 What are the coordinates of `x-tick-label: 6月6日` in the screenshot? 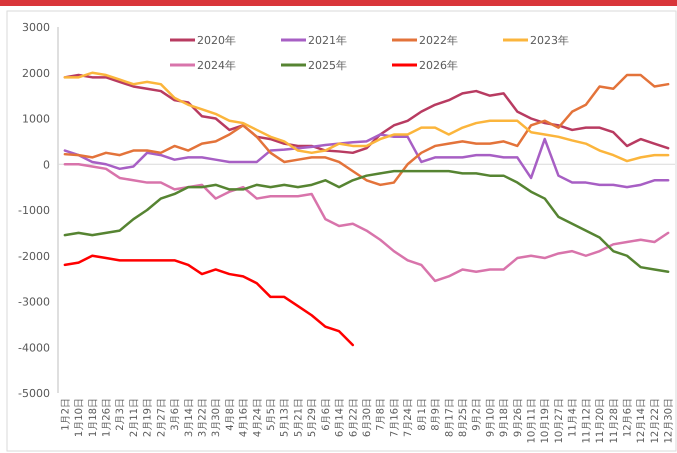 It's located at (326, 414).